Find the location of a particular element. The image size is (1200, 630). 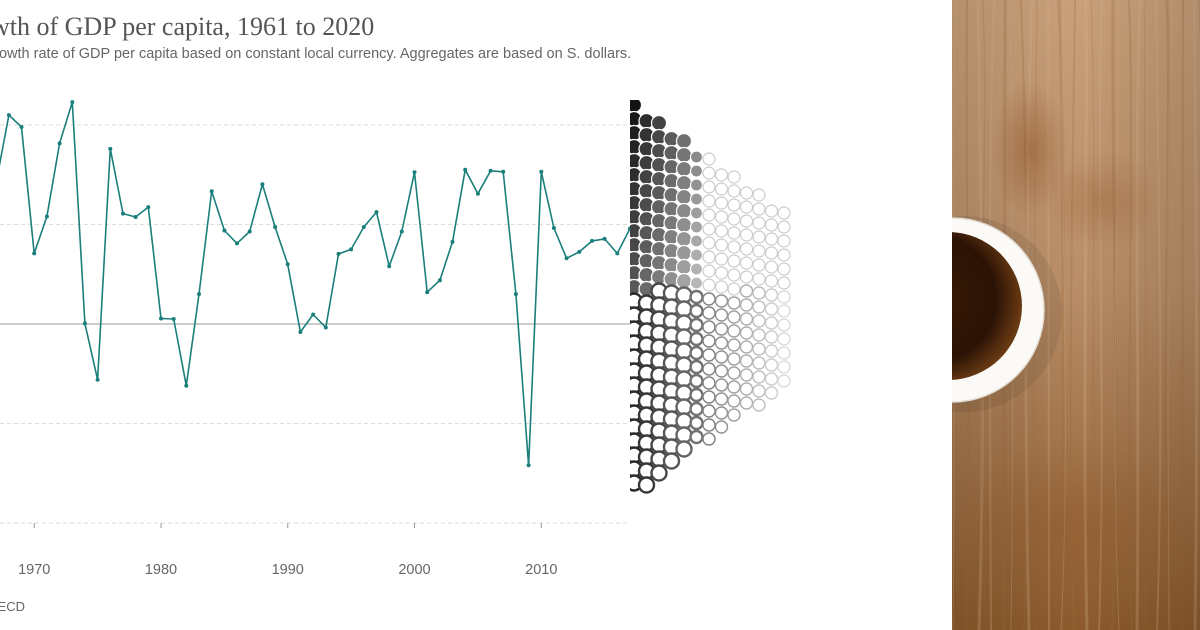

x-tick-label: 1970 is located at coordinates (34, 570).